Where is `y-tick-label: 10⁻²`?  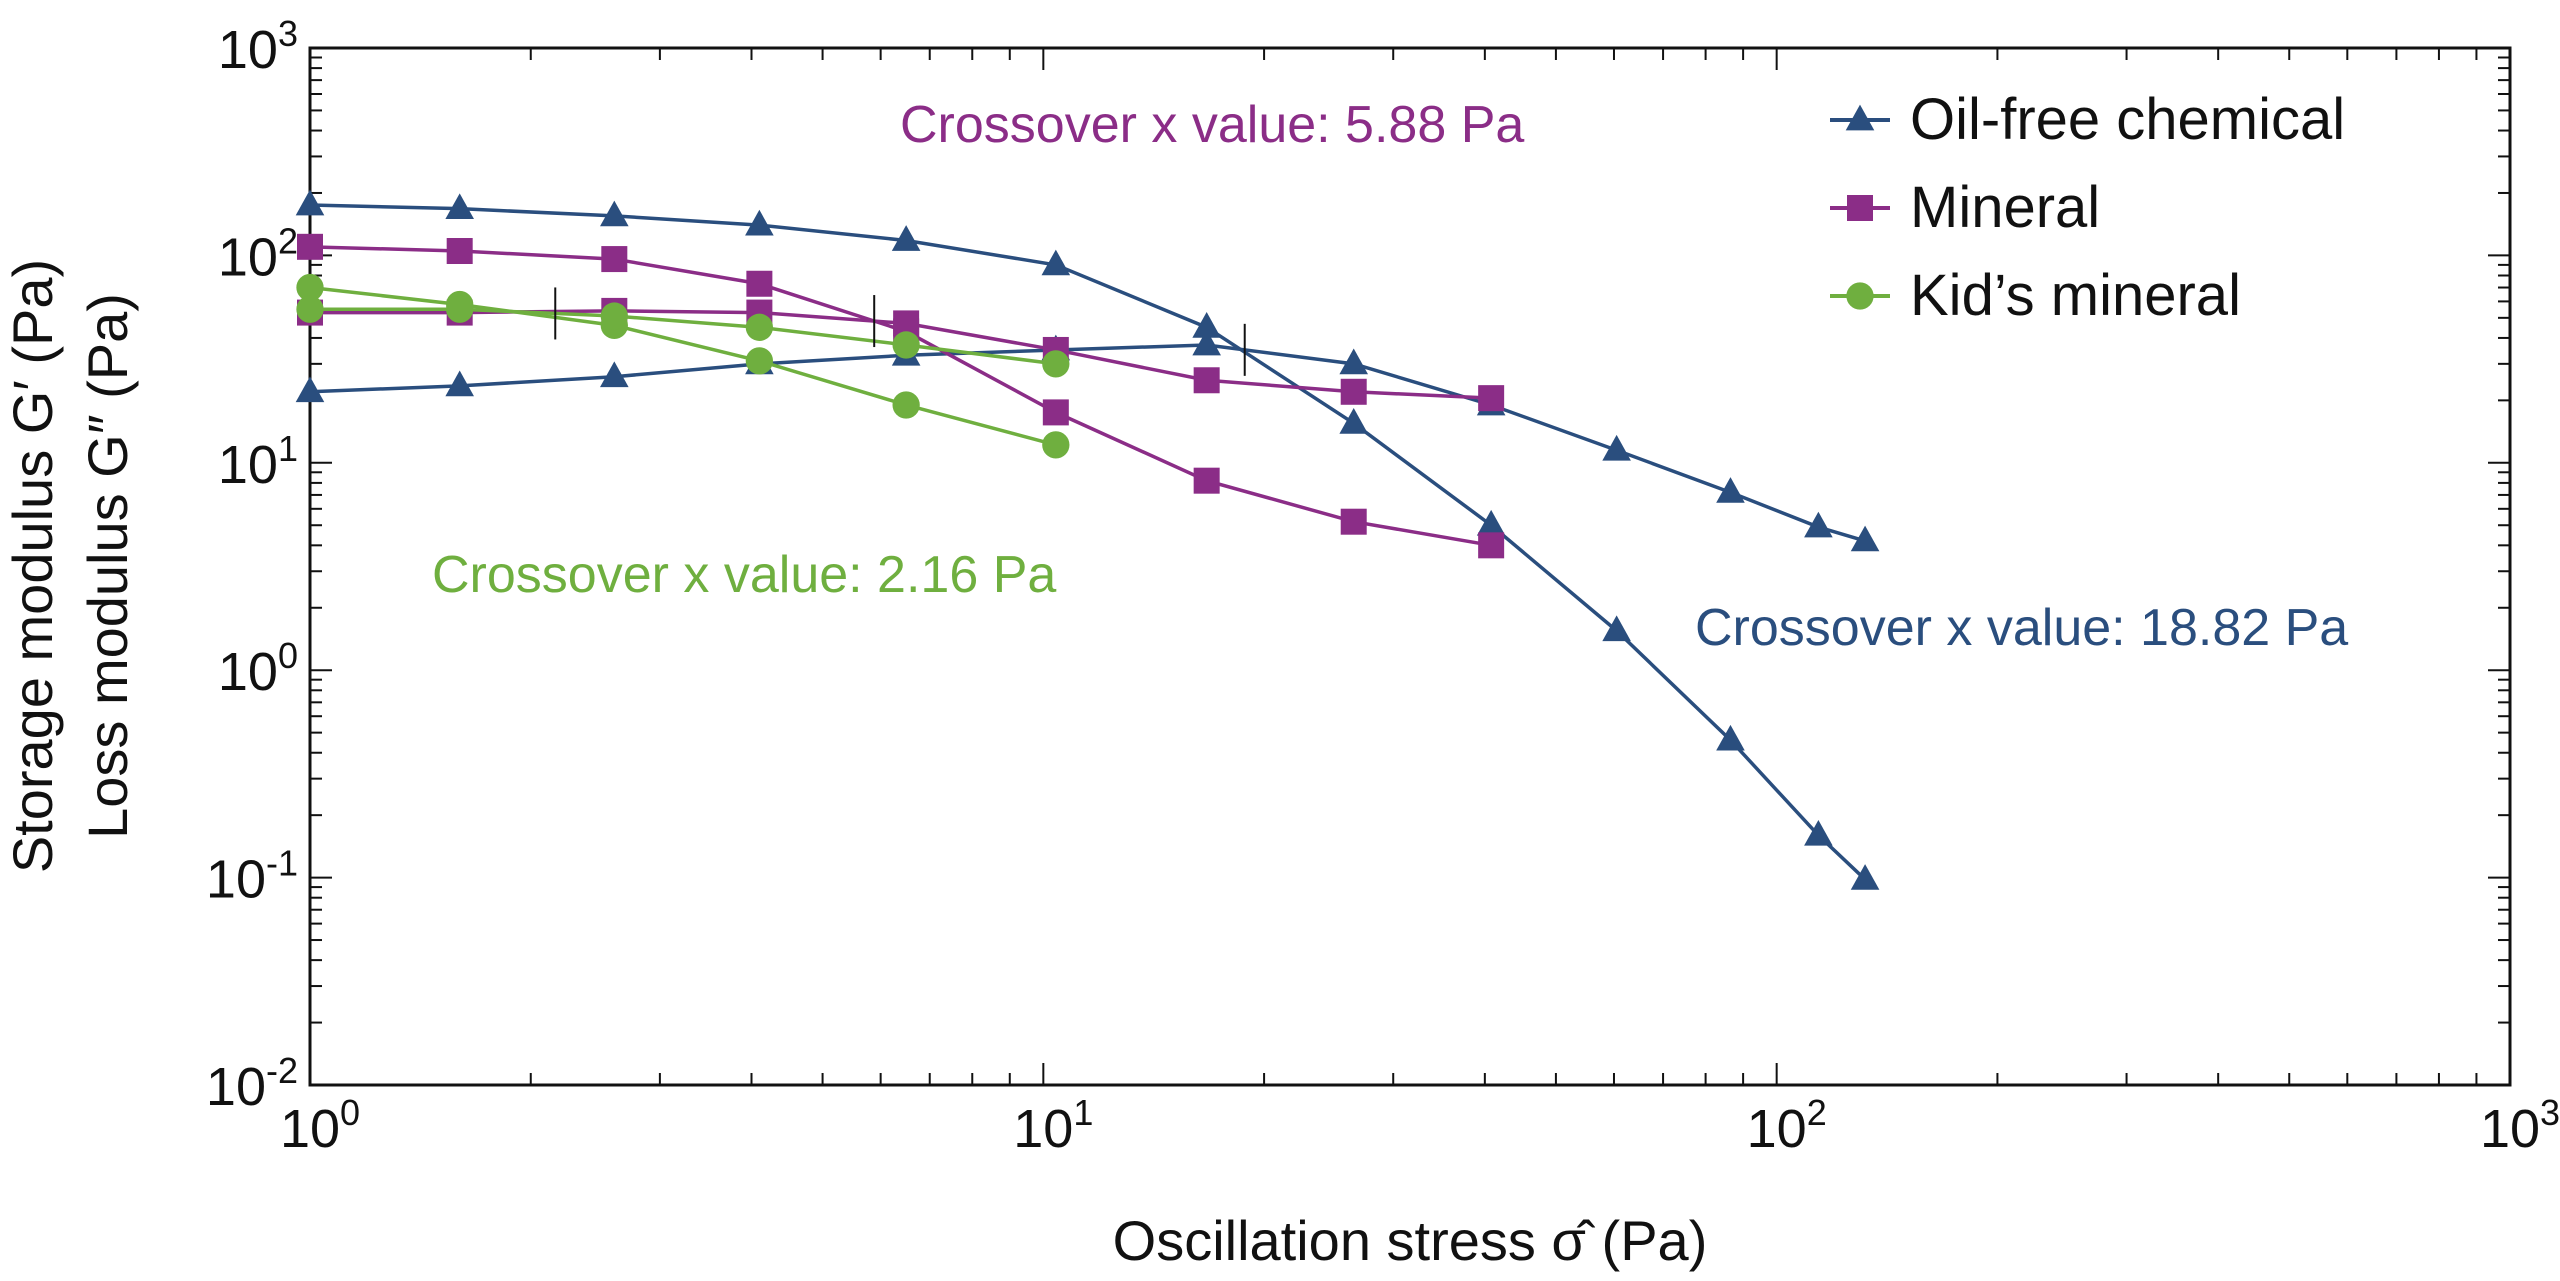 y-tick-label: 10⁻² is located at coordinates (252, 1083).